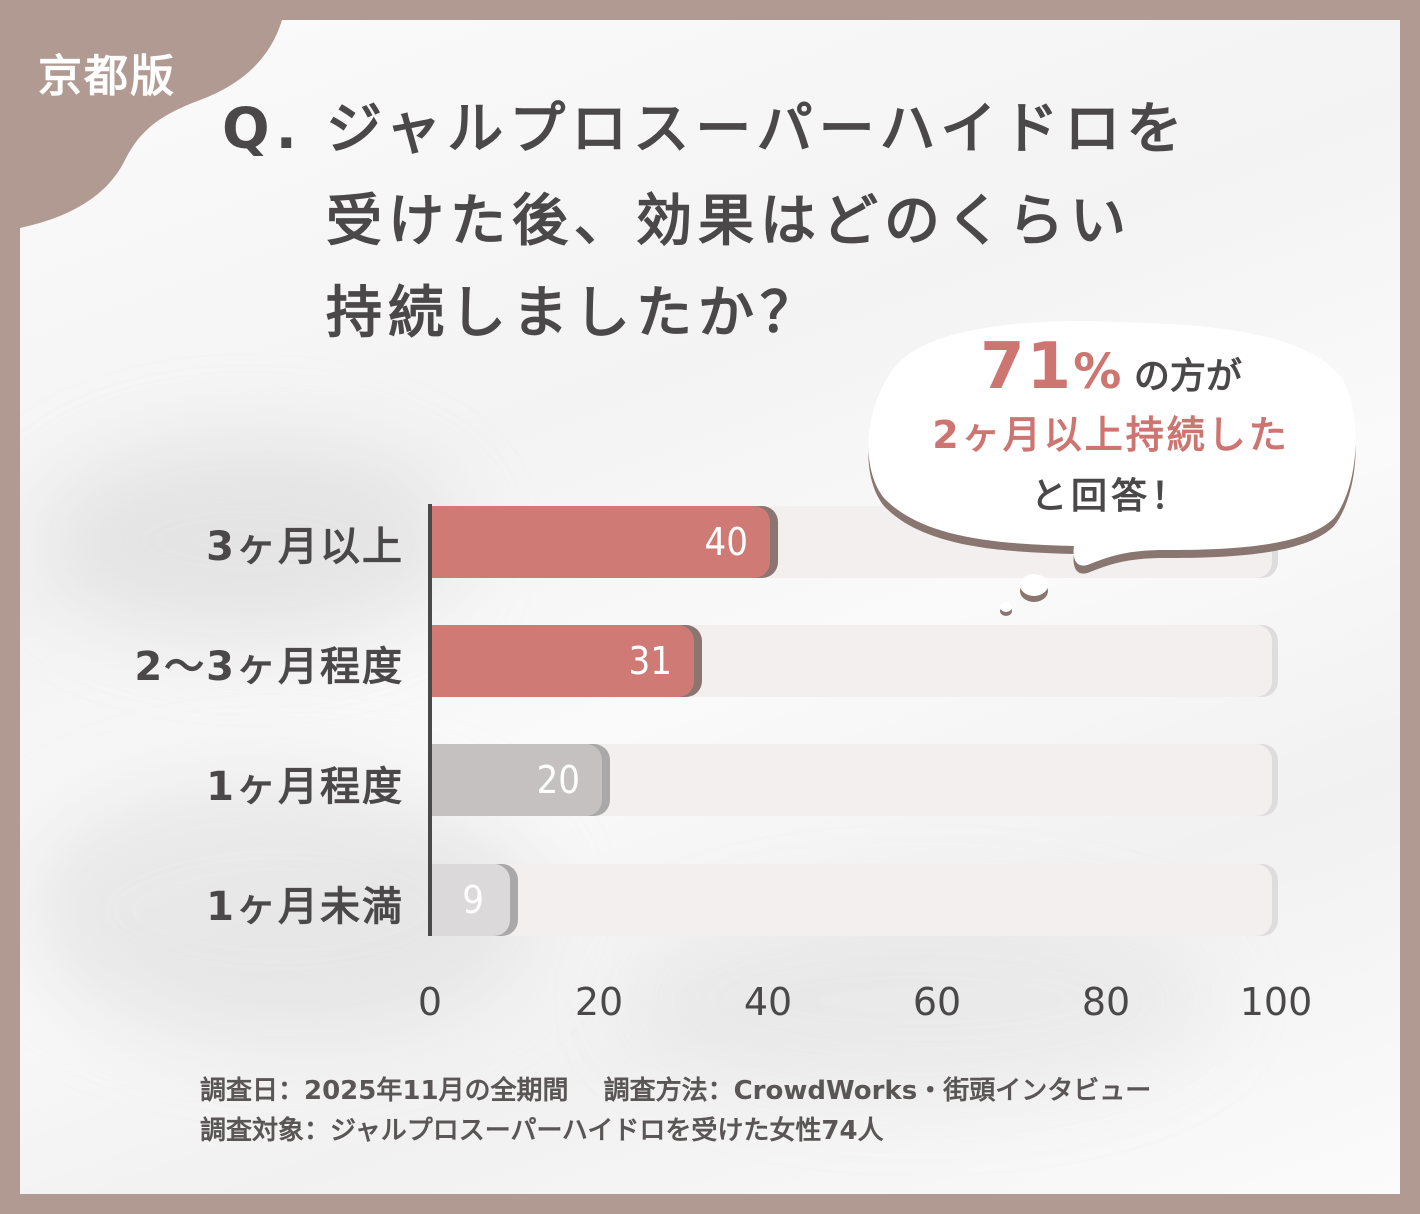  I want to click on callout-text: 71% の方が 2ヶ月以上持続した と回答！, so click(1111, 424).